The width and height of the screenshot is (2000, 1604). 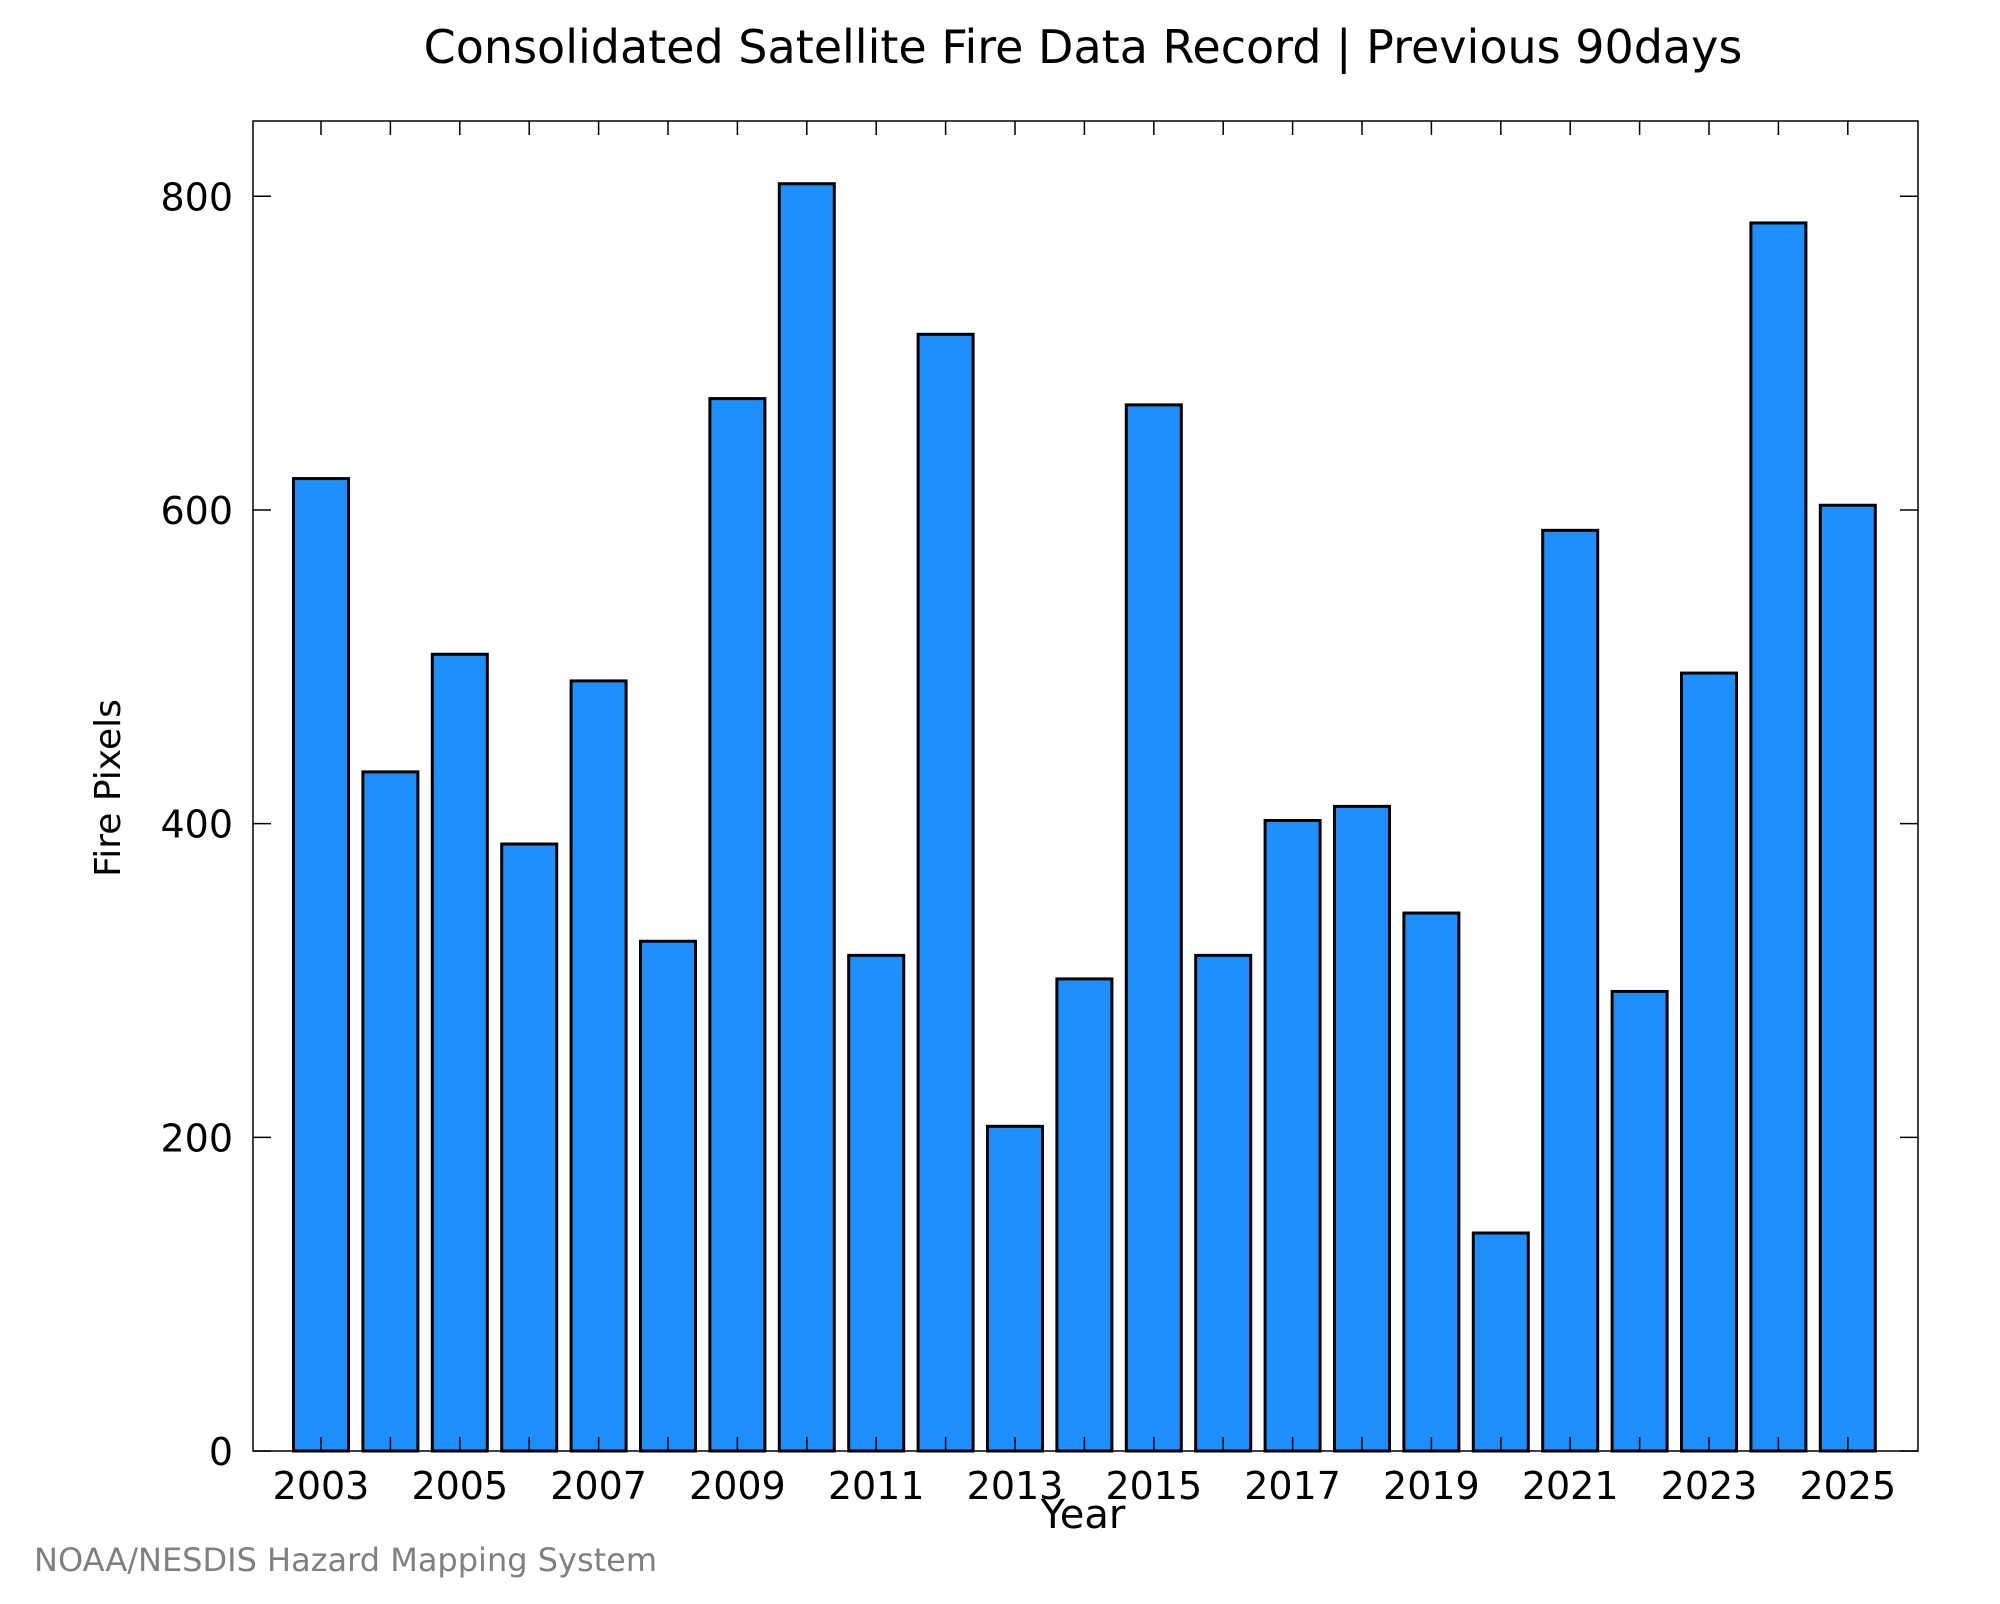 I want to click on x-tick-label: 2015, so click(x=1153, y=1486).